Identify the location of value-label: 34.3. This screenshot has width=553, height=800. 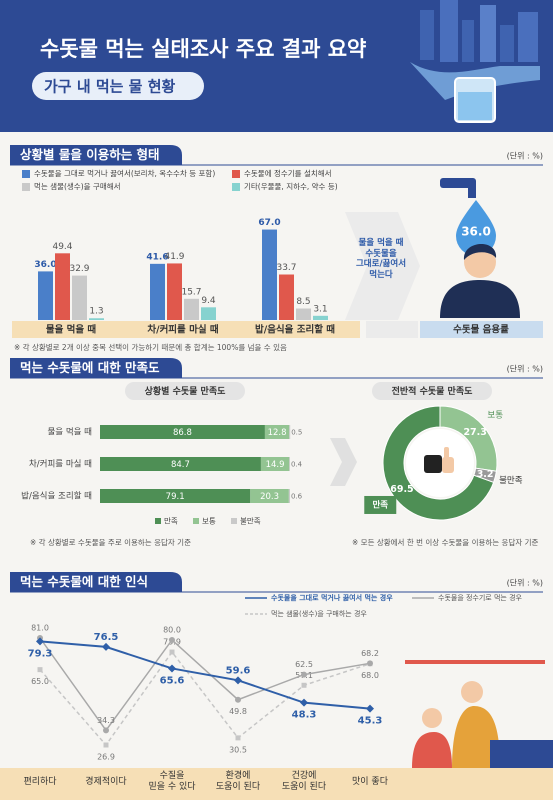
(106, 720).